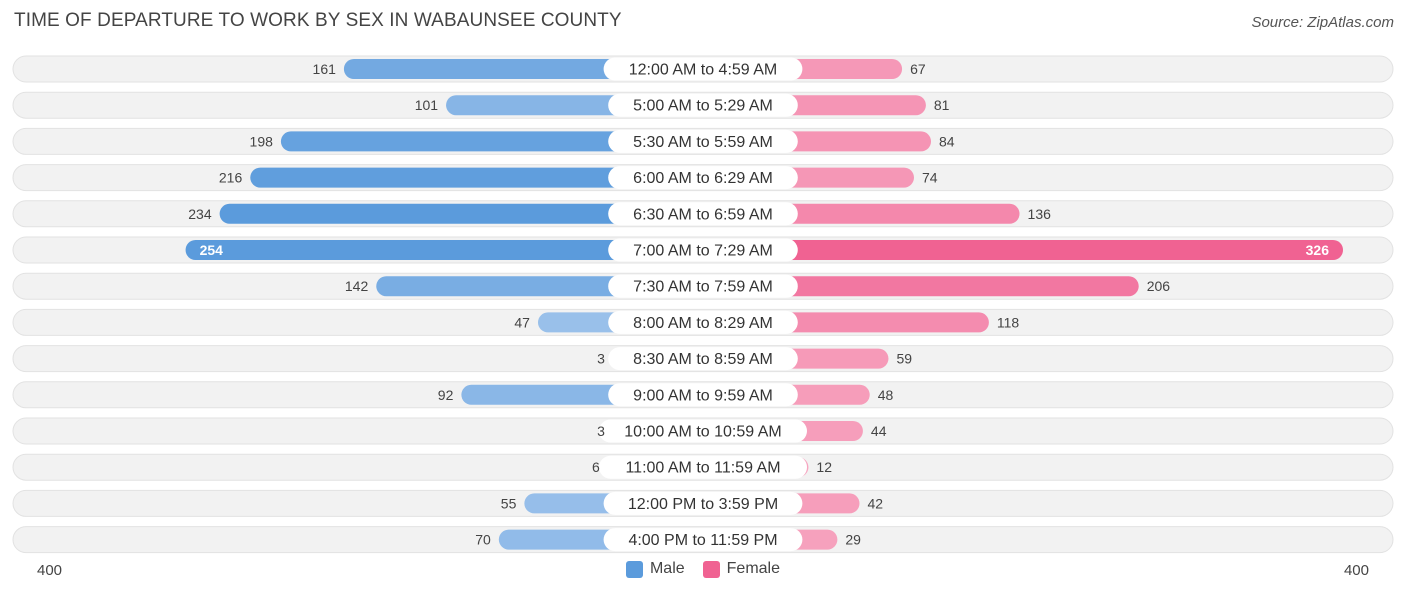 The height and width of the screenshot is (595, 1406). I want to click on female-value-label: 326, so click(1318, 250).